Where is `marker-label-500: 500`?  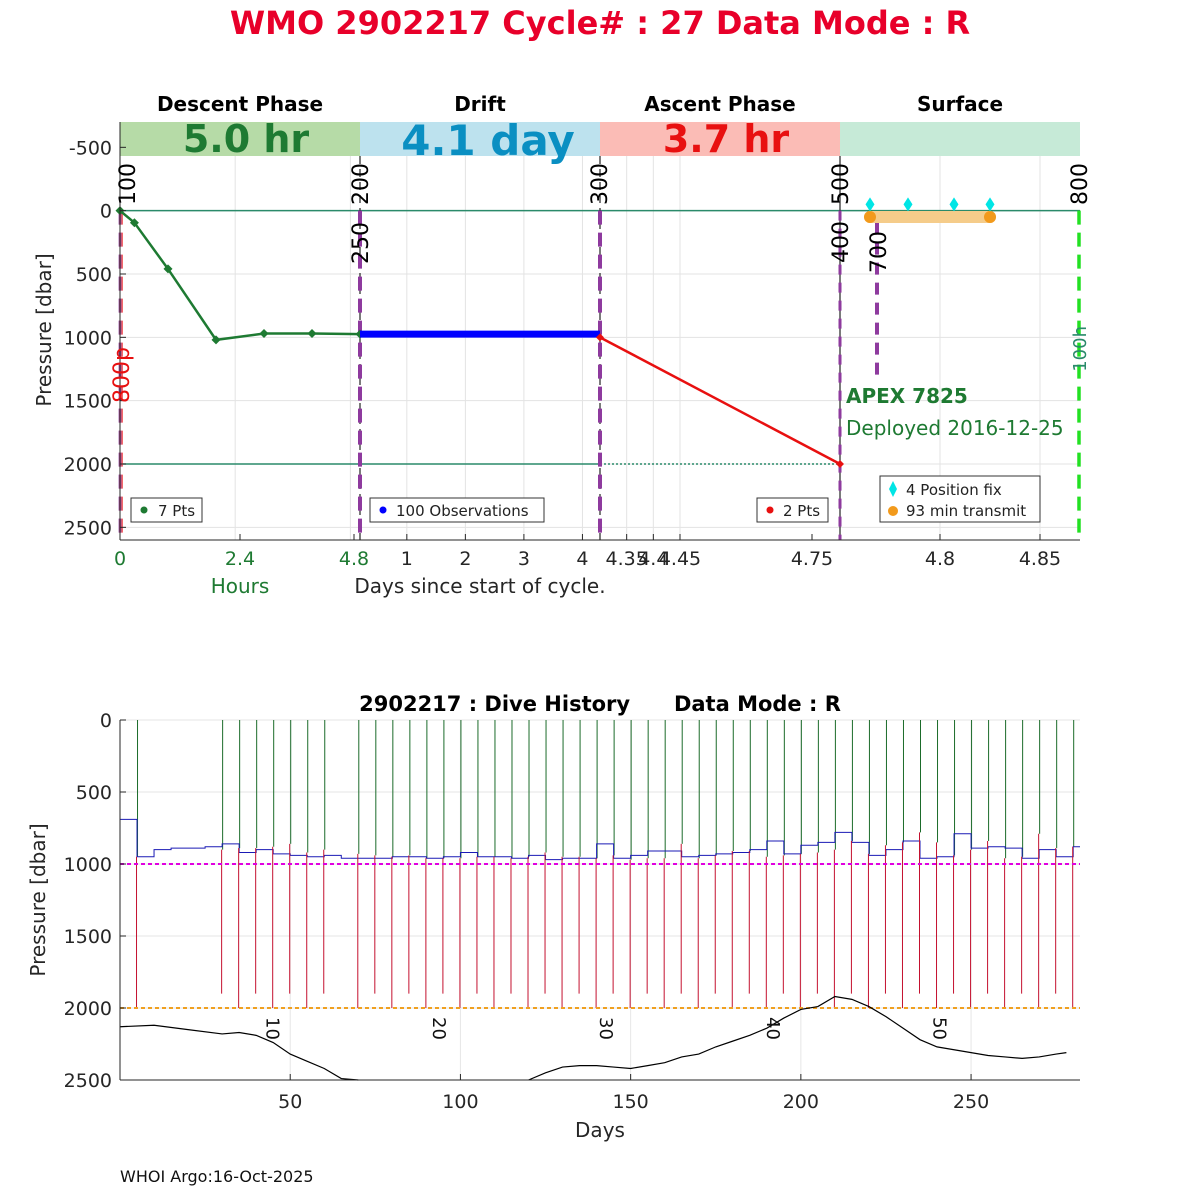 marker-label-500: 500 is located at coordinates (841, 184).